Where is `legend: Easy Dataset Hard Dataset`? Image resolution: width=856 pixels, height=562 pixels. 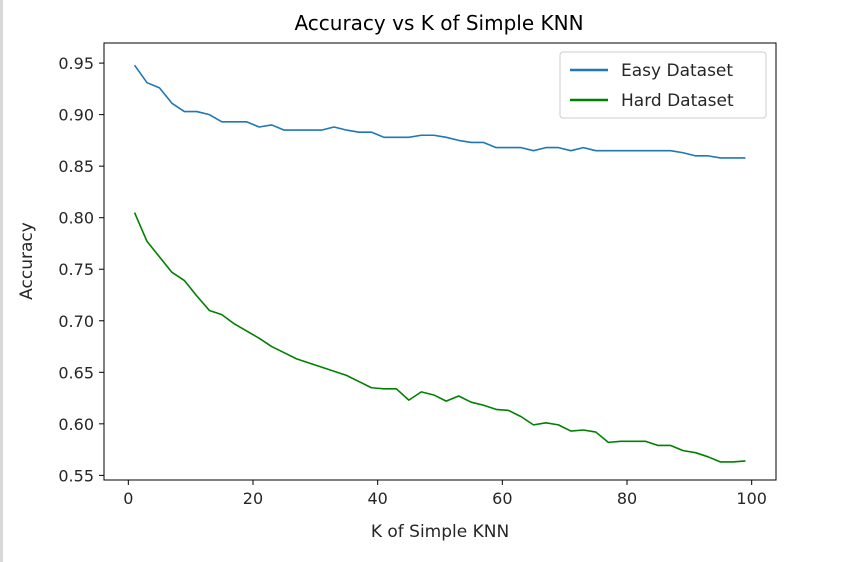 legend: Easy Dataset Hard Dataset is located at coordinates (663, 85).